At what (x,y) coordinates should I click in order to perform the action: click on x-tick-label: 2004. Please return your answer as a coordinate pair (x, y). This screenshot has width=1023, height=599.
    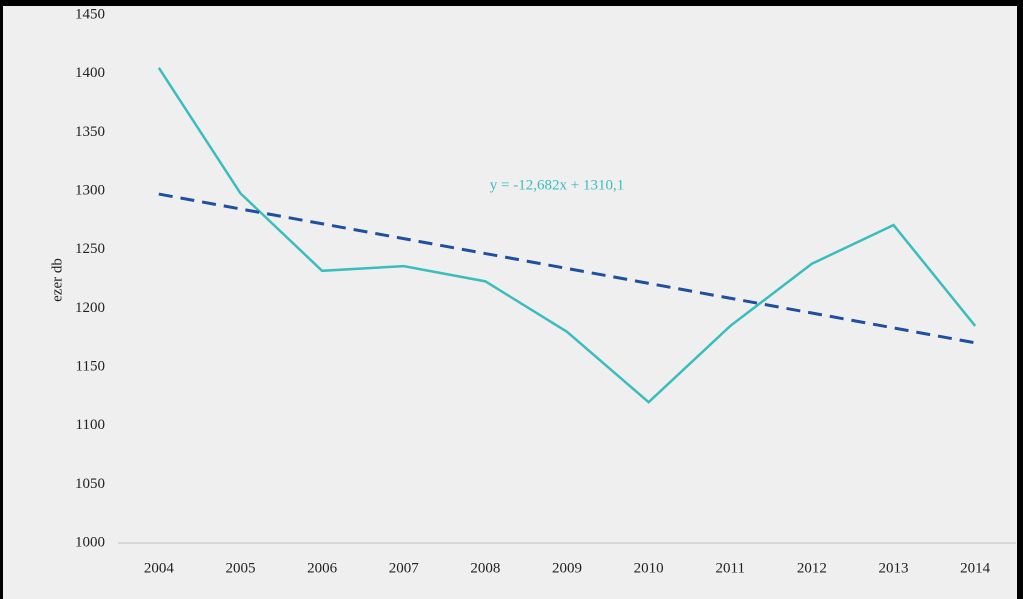
    Looking at the image, I should click on (159, 568).